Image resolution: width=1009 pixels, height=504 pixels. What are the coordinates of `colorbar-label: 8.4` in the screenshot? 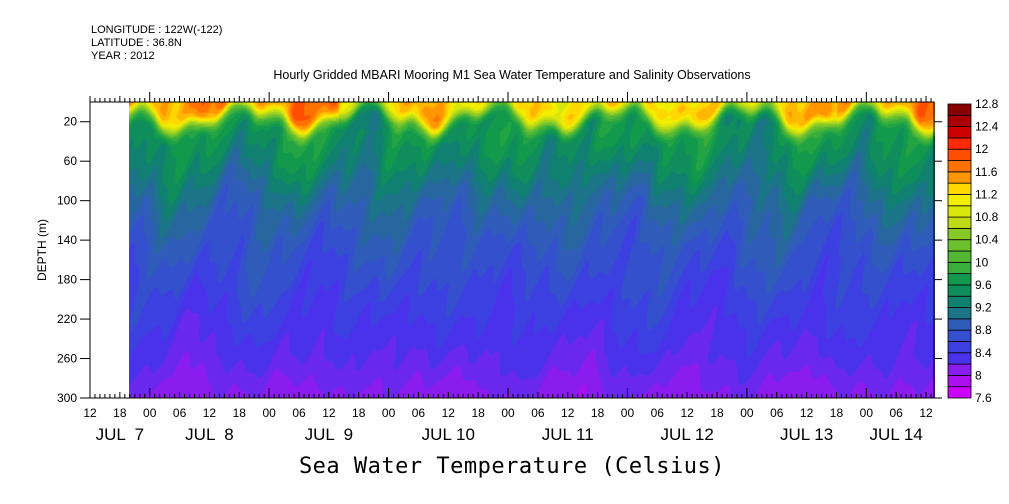 It's located at (983, 353).